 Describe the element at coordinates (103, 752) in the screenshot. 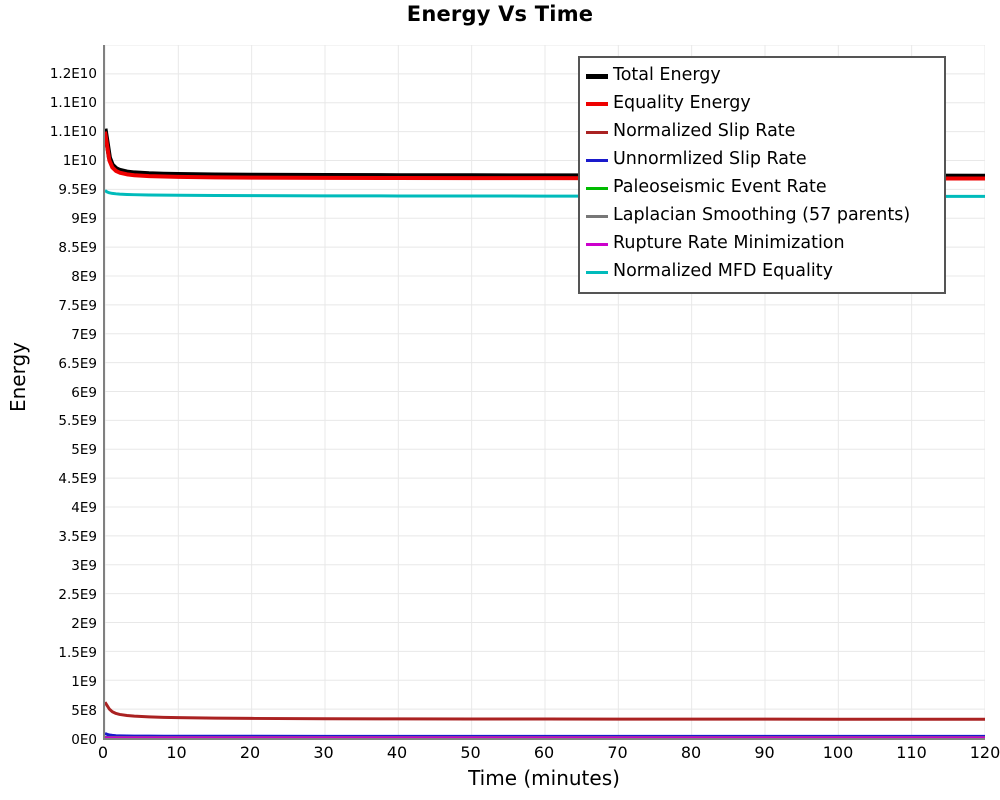

I see `x-axis-tick-label: 0` at that location.